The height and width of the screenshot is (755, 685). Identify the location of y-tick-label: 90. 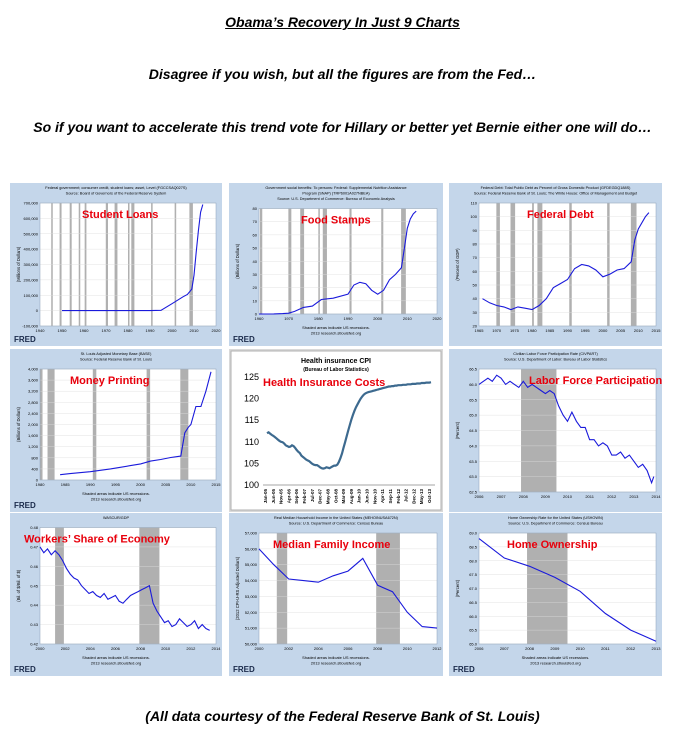
(475, 230).